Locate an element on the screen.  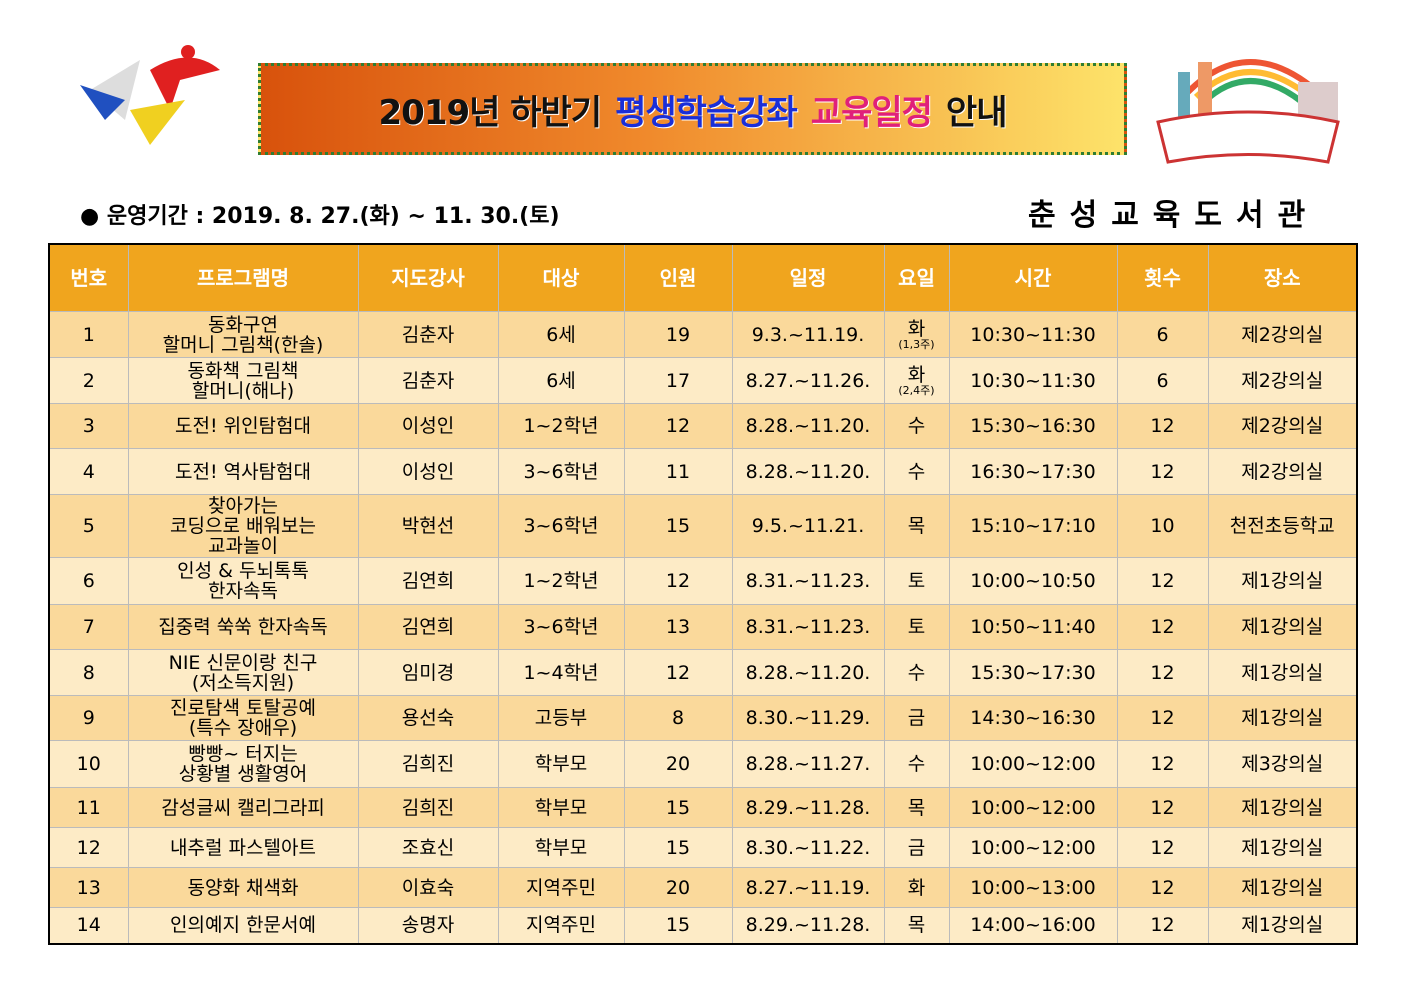
cell: 화 is located at coordinates (916, 887).